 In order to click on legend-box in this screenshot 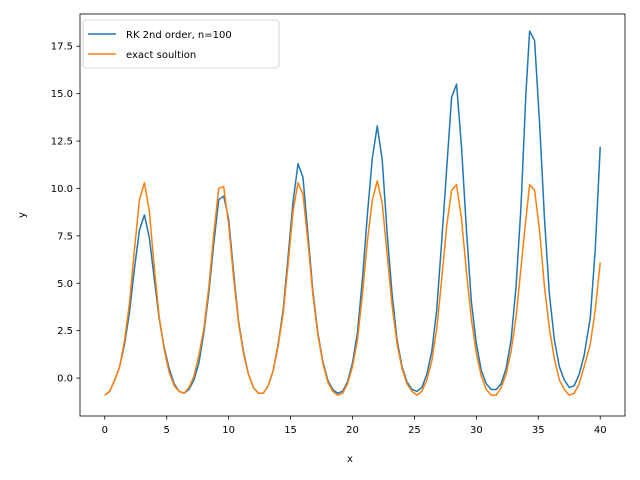, I will do `click(181, 44)`.